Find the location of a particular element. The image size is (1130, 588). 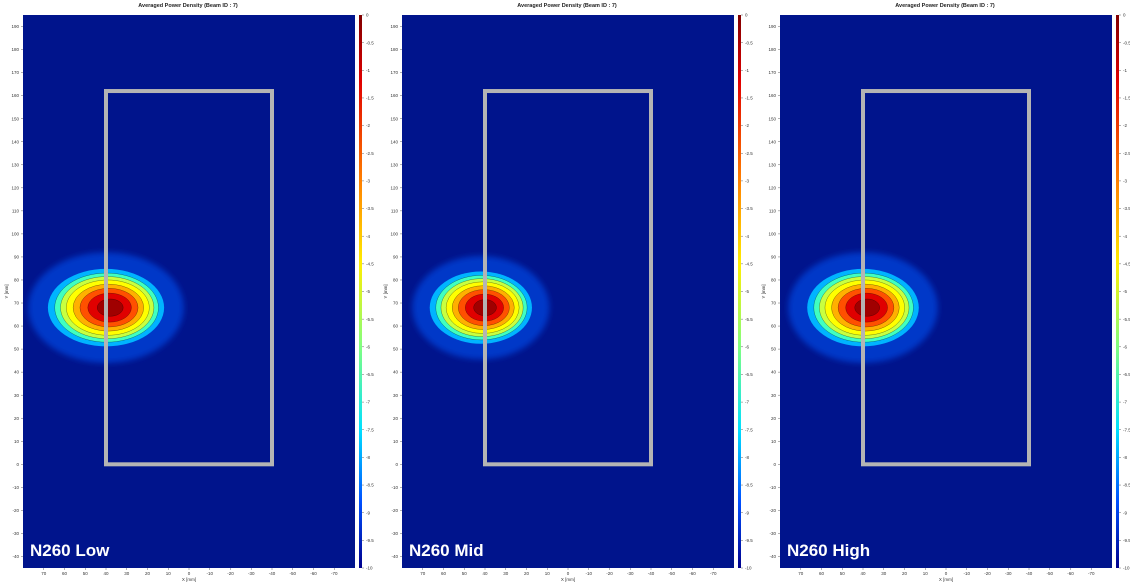

colorbar-tick-label: -6 is located at coordinates (1125, 346).